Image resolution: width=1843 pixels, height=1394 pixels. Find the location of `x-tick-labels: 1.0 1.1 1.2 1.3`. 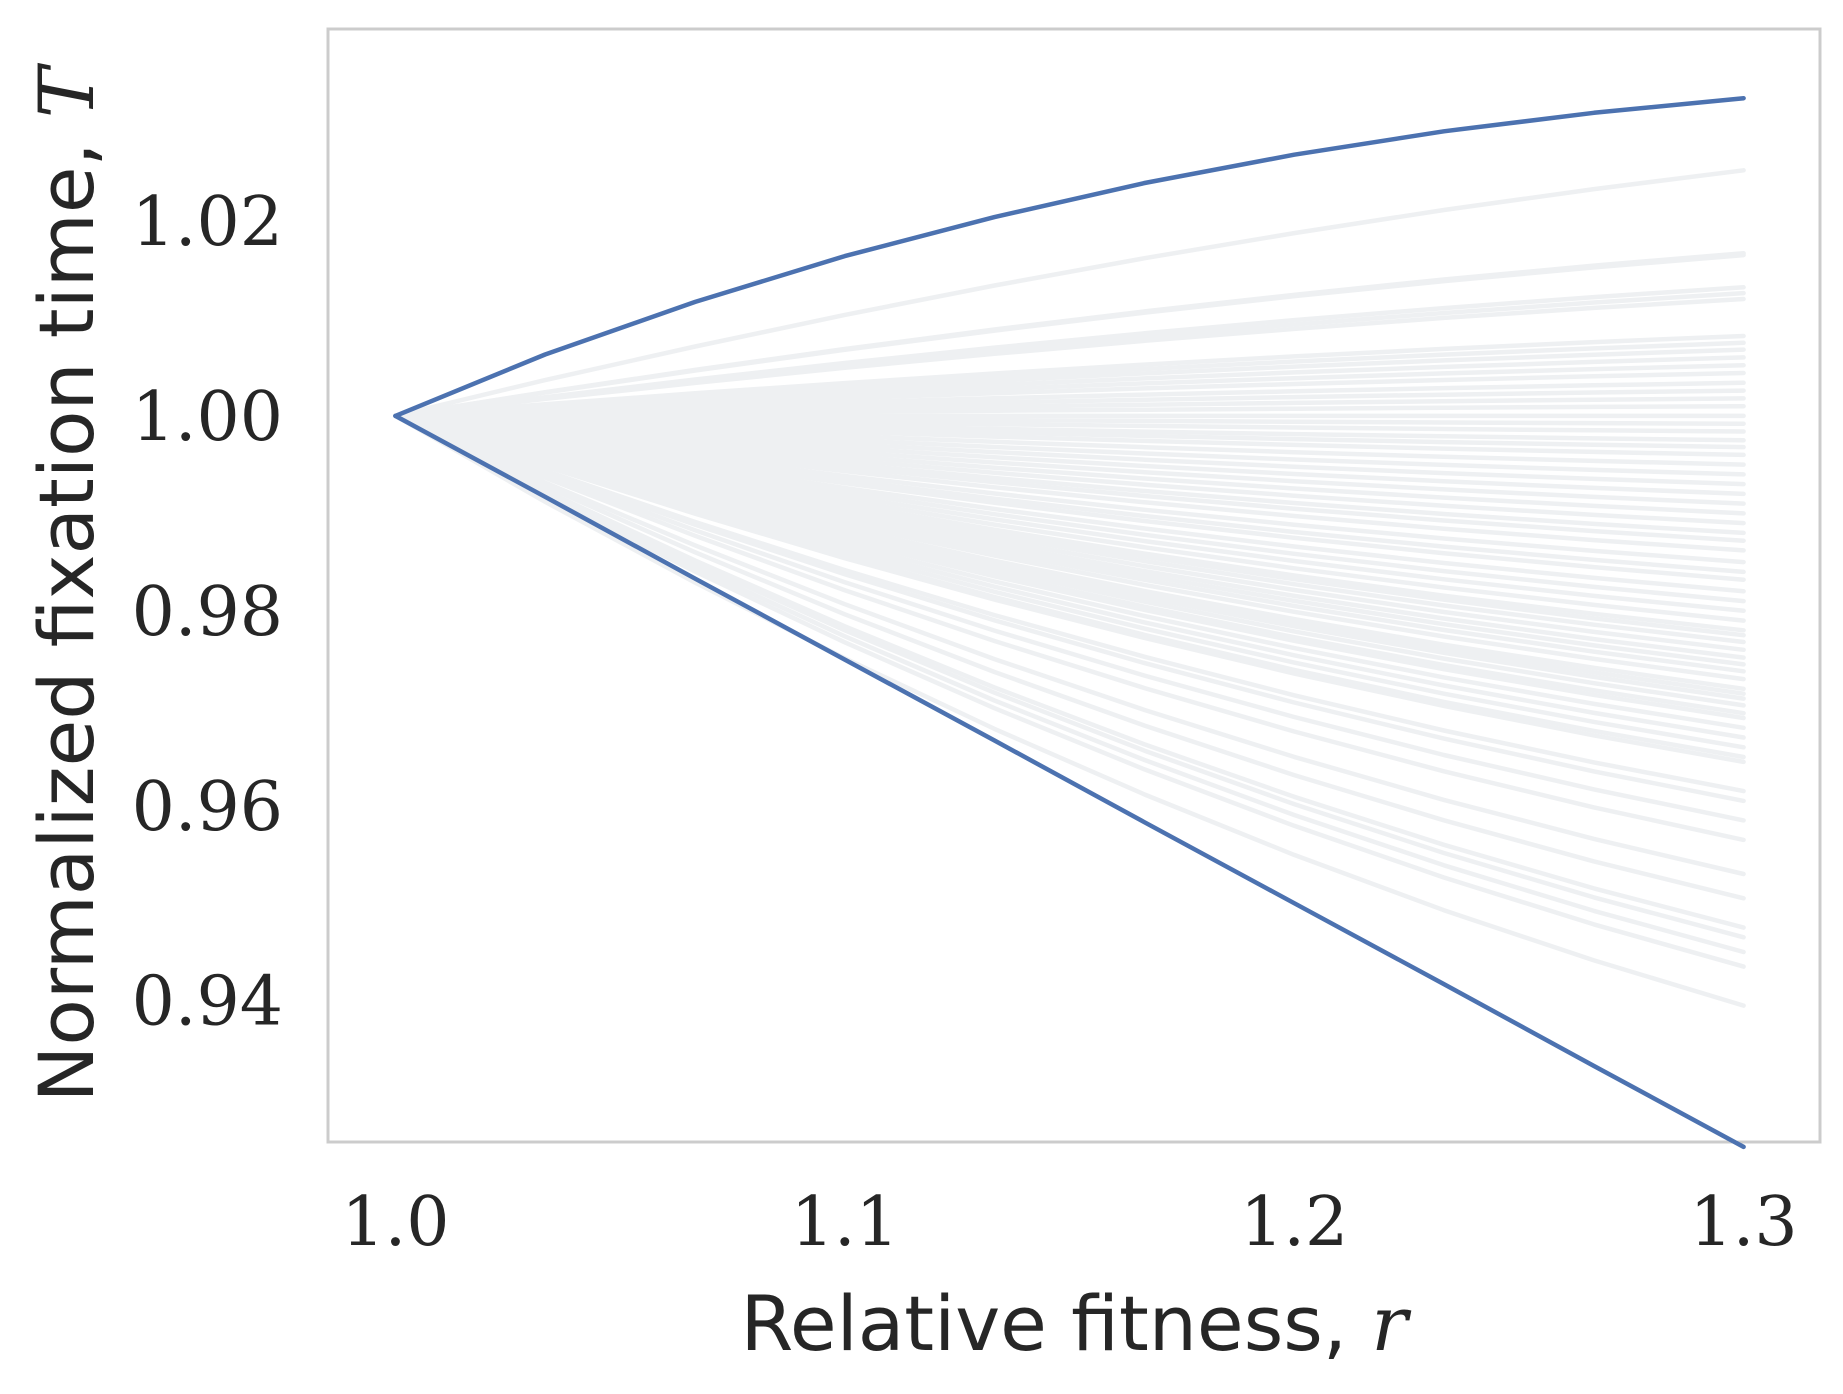

x-tick-labels: 1.0 1.1 1.2 1.3 is located at coordinates (1069, 1222).